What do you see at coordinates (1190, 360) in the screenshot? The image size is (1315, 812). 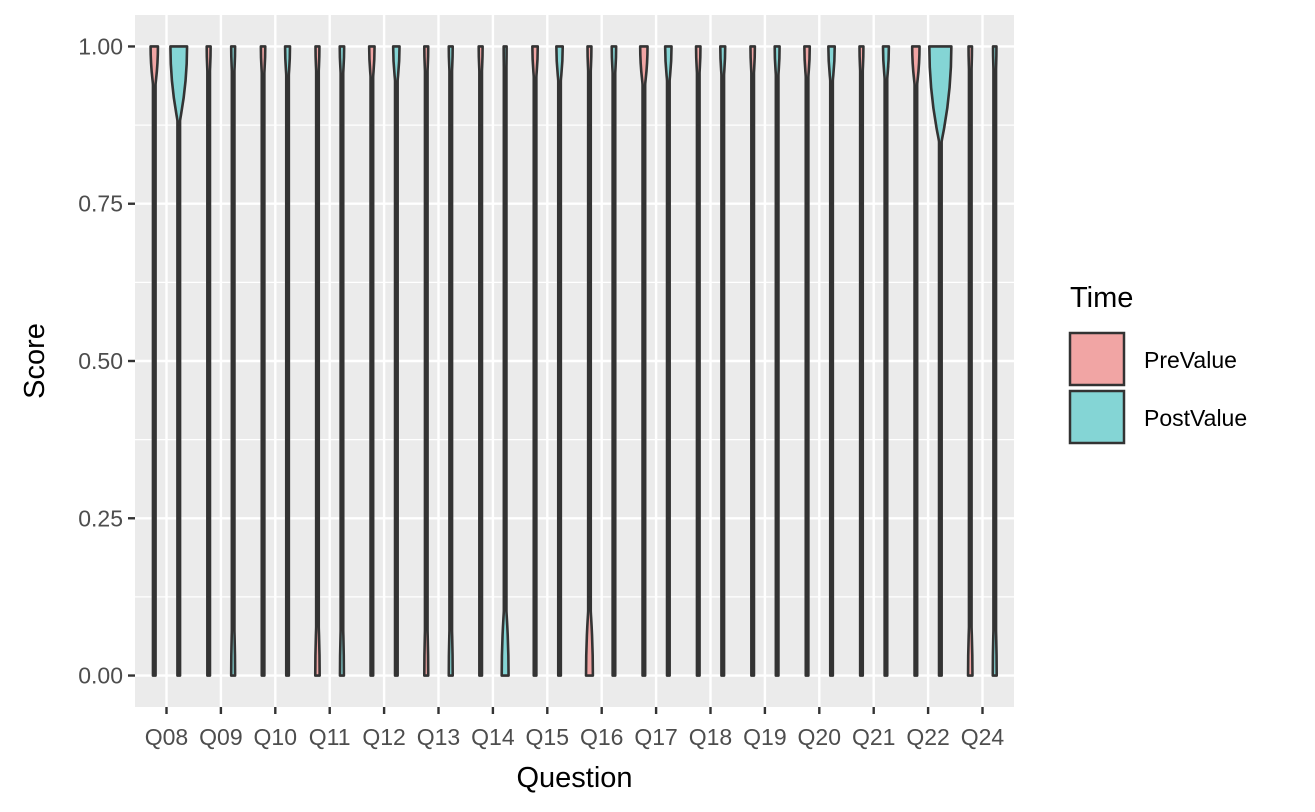 I see `legend-label-prevalue: PreValue` at bounding box center [1190, 360].